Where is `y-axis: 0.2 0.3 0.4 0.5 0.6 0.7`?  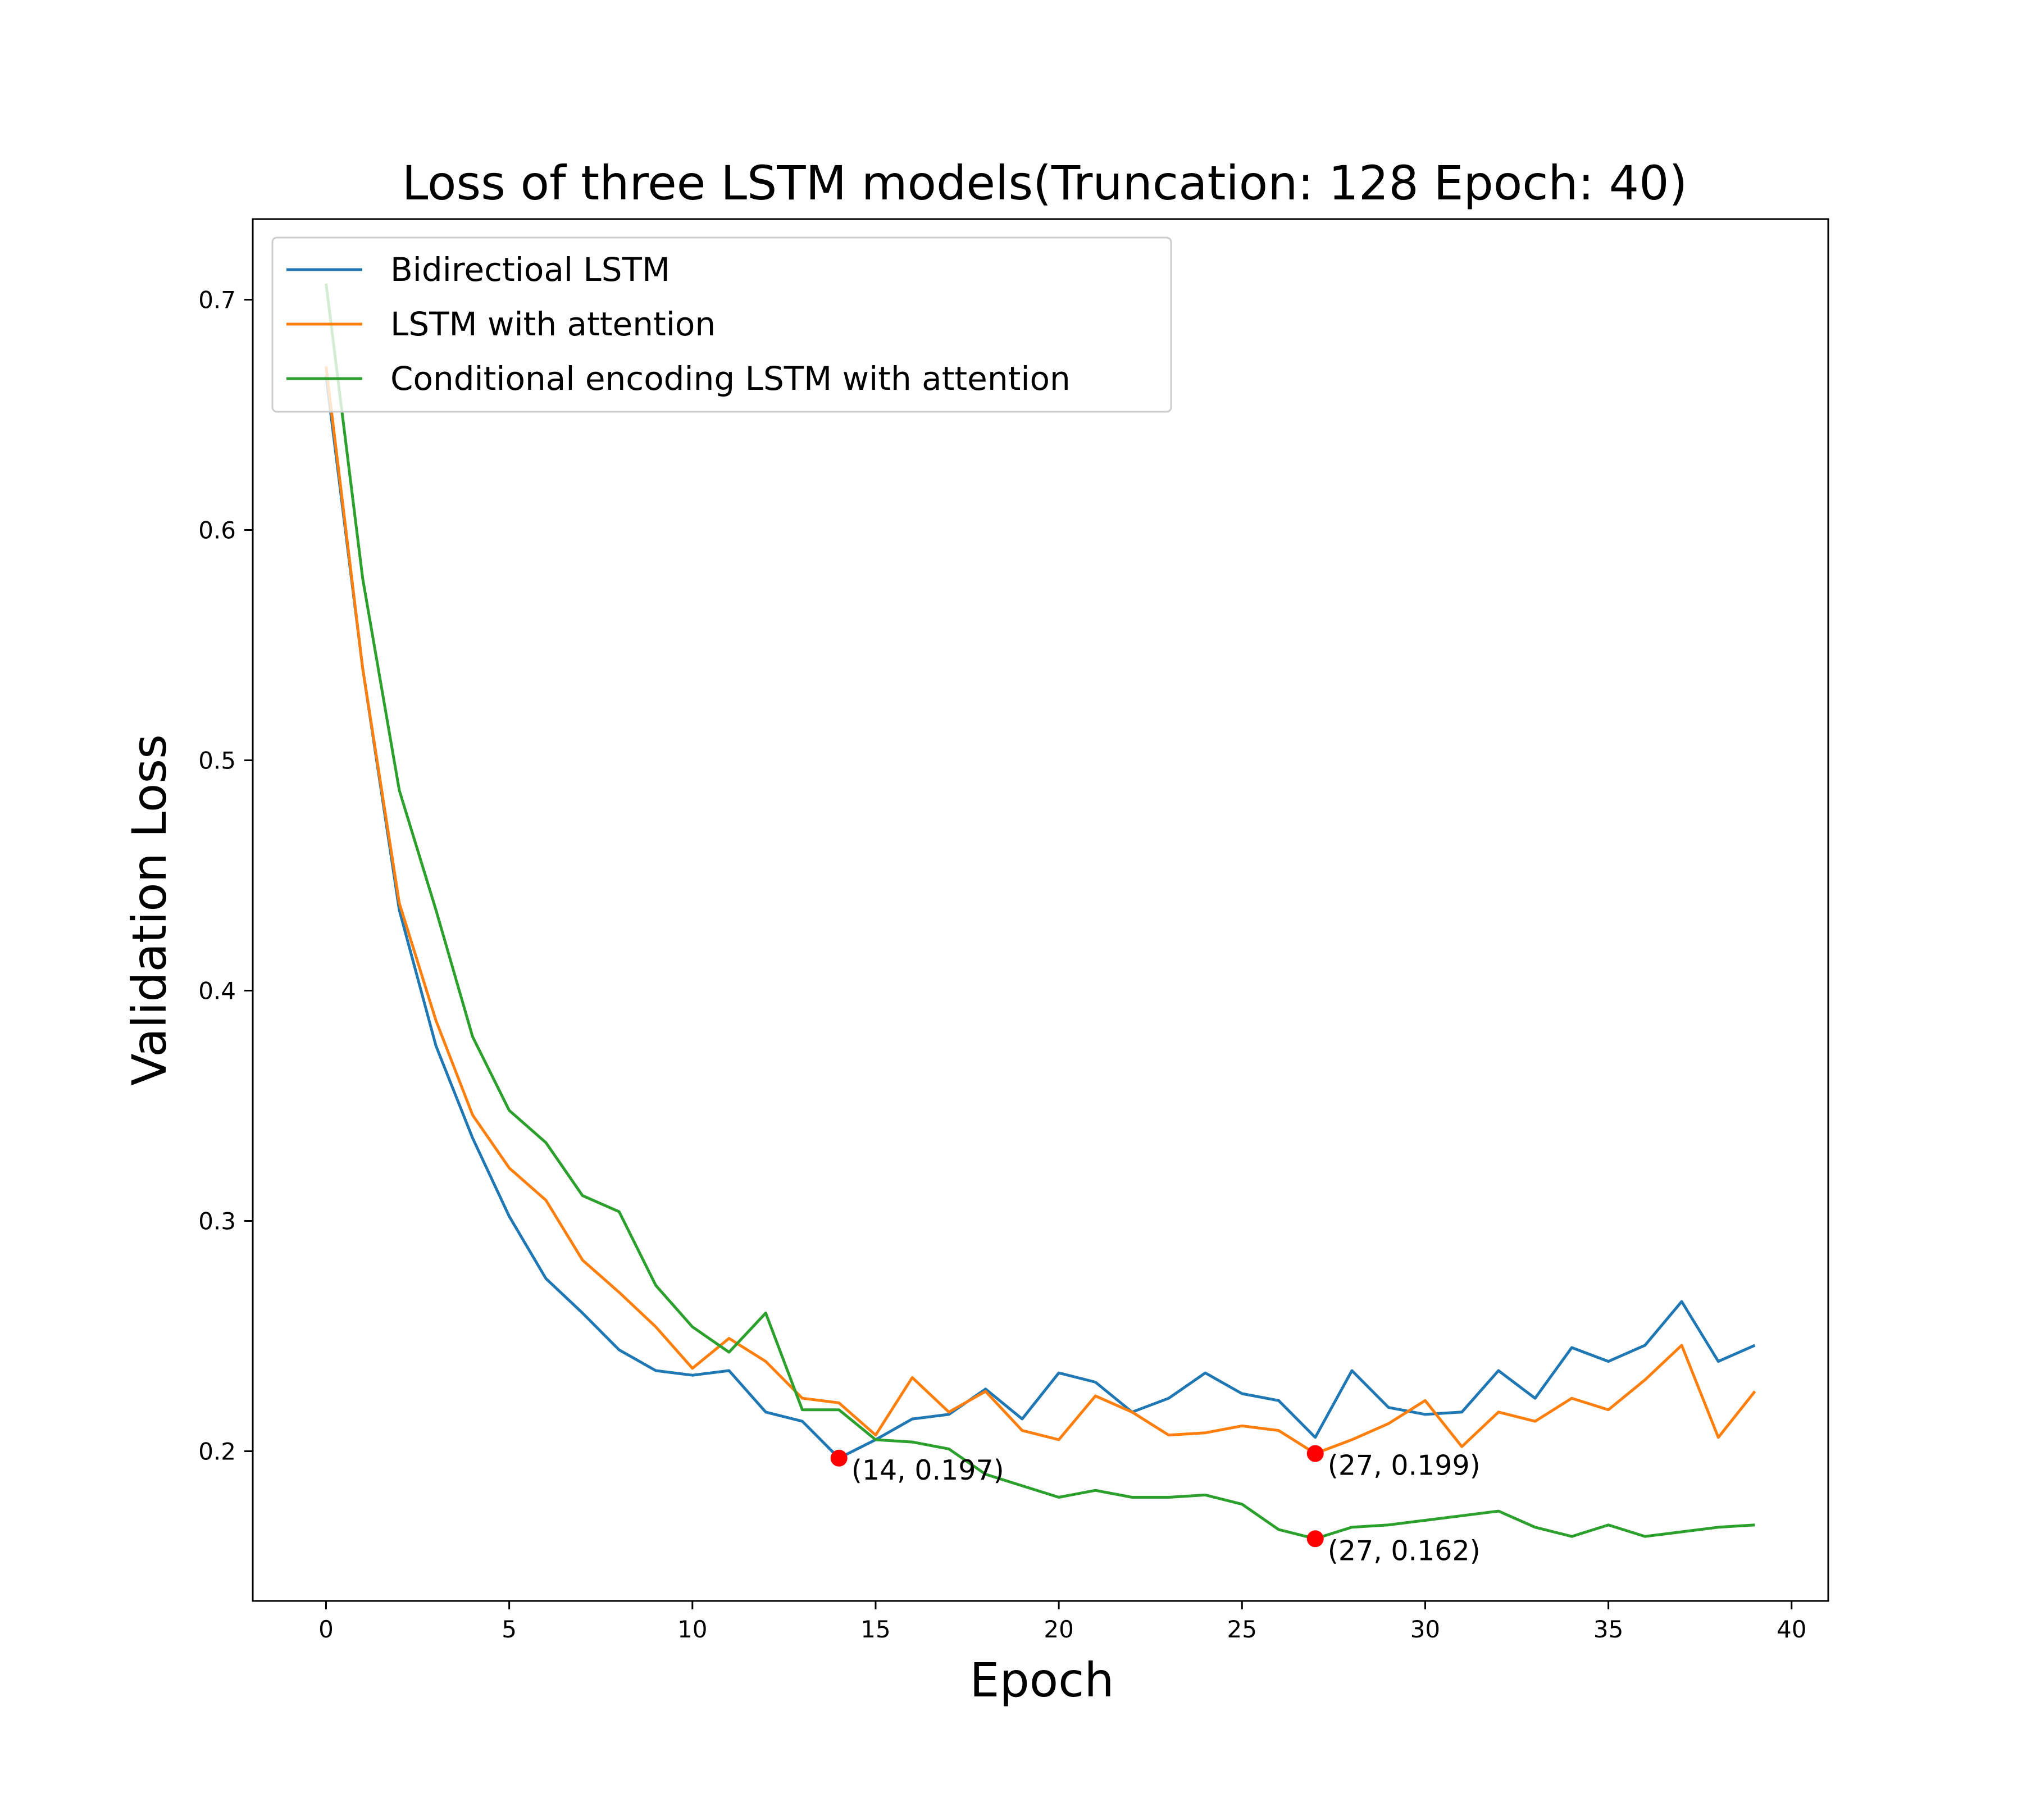 y-axis: 0.2 0.3 0.4 0.5 0.6 0.7 is located at coordinates (225, 876).